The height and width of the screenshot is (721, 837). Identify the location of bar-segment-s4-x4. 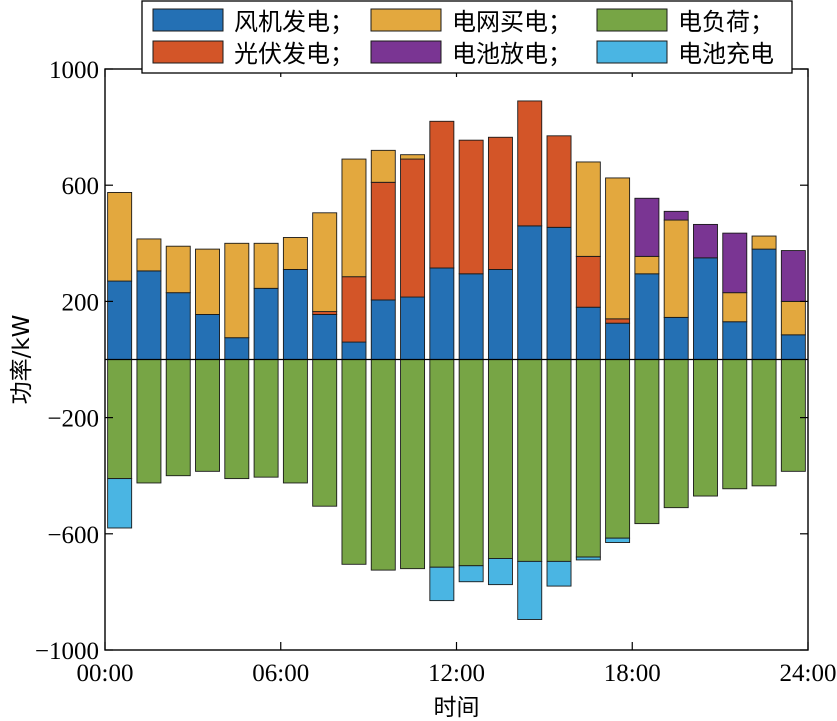
(207, 415).